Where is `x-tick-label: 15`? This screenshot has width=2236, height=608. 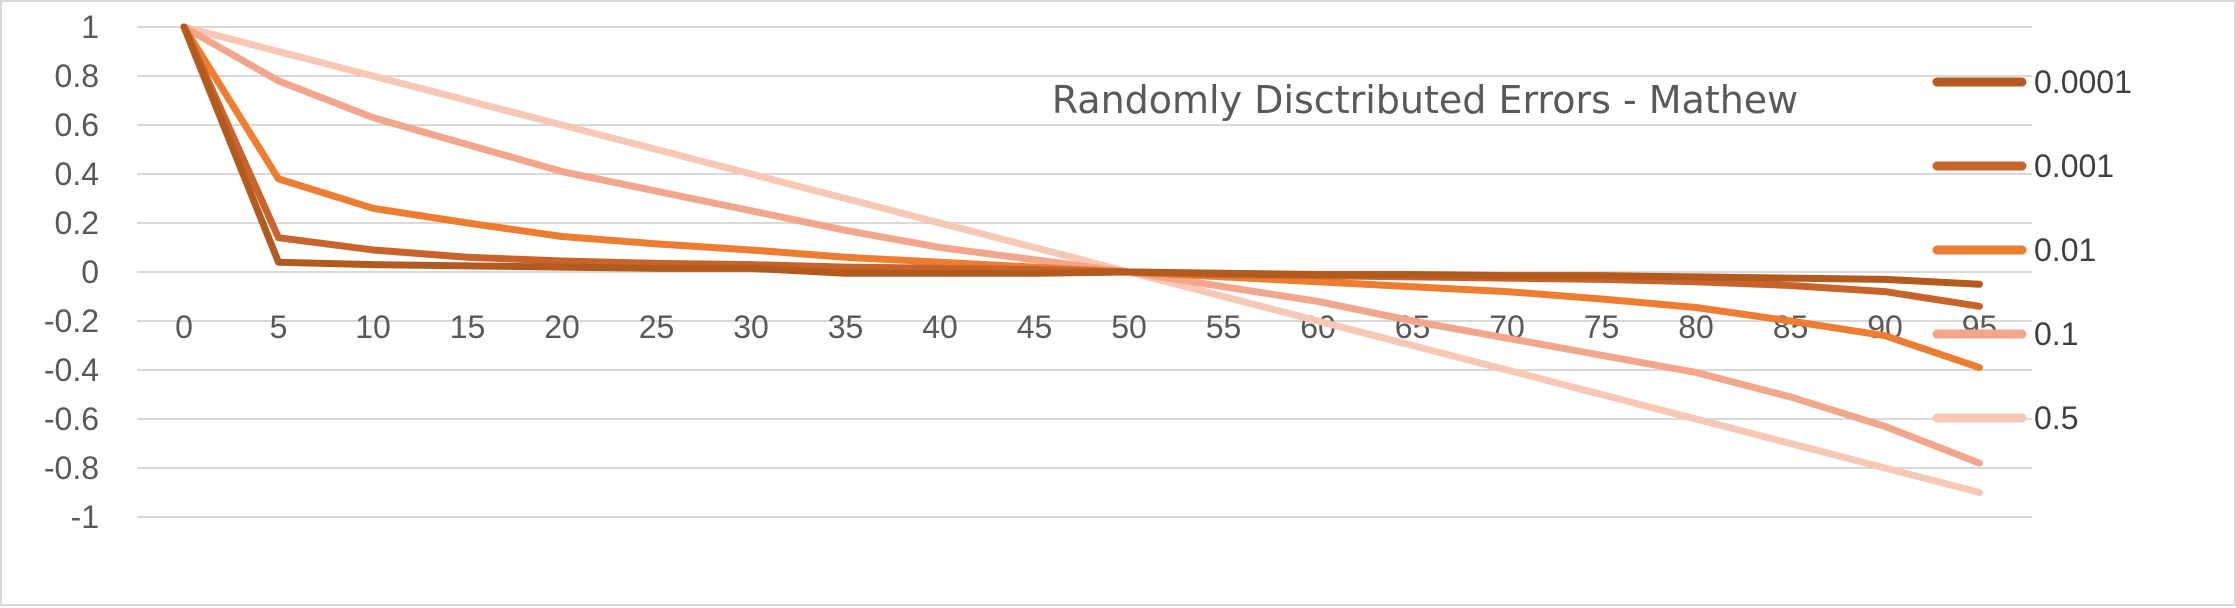 x-tick-label: 15 is located at coordinates (468, 327).